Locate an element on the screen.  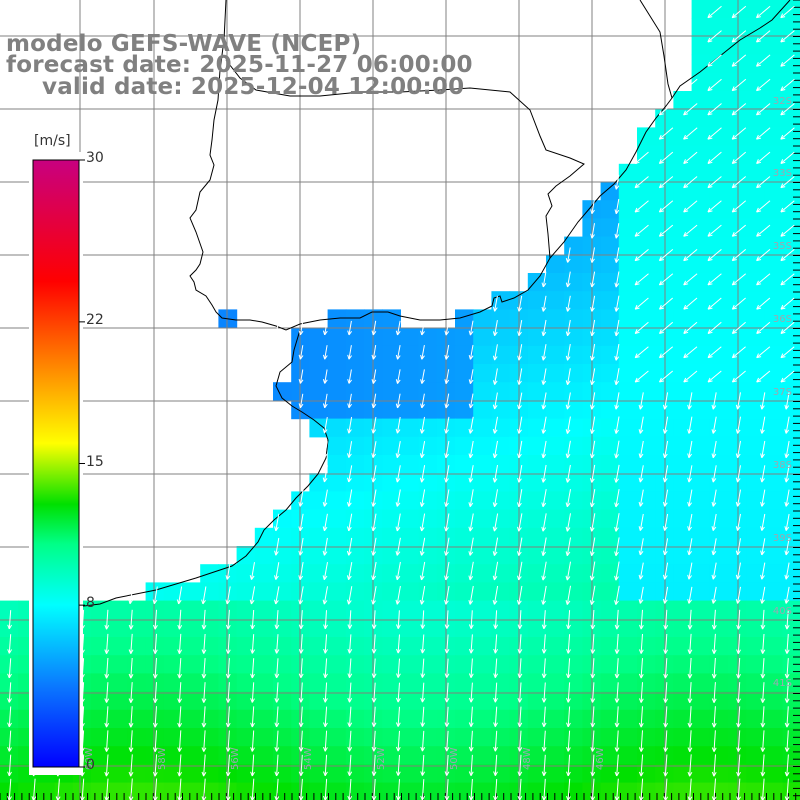
latitude-label: 35S is located at coordinates (782, 246).